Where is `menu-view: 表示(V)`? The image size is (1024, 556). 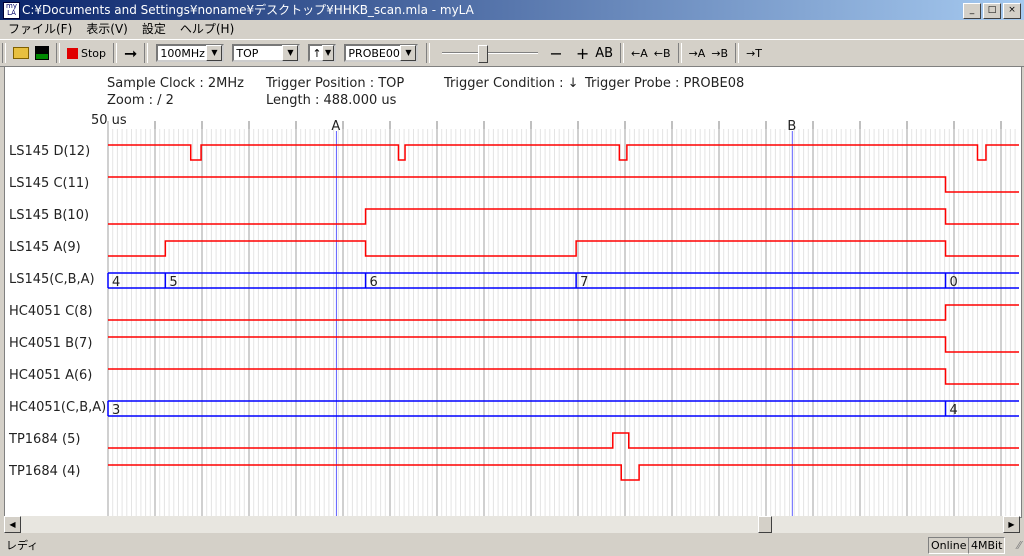 menu-view: 表示(V) is located at coordinates (107, 29).